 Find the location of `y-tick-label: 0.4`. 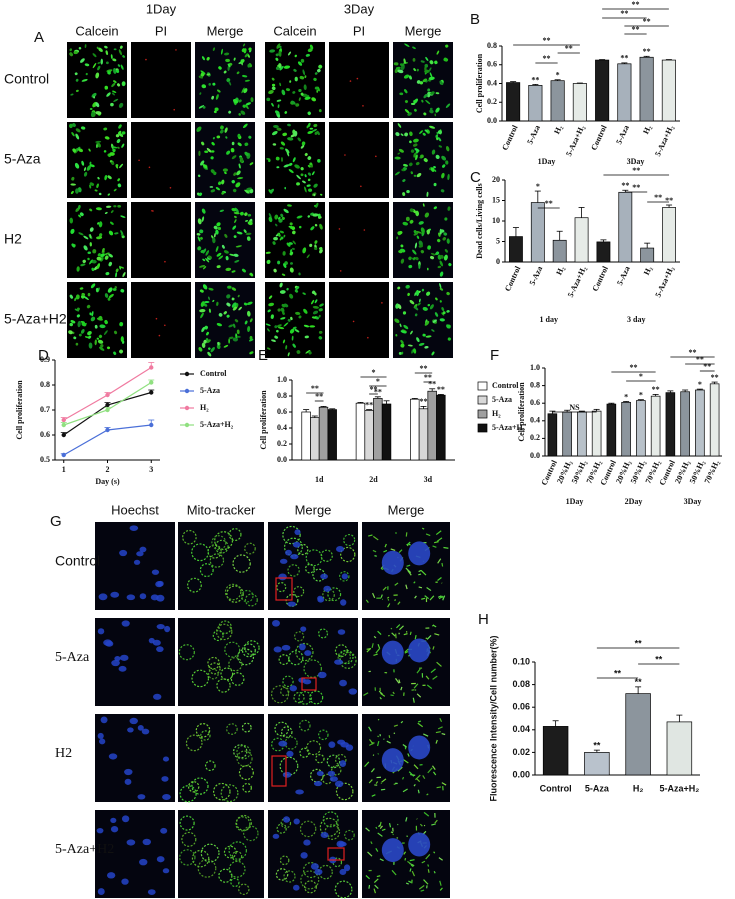

y-tick-label: 0.4 is located at coordinates (535, 420).